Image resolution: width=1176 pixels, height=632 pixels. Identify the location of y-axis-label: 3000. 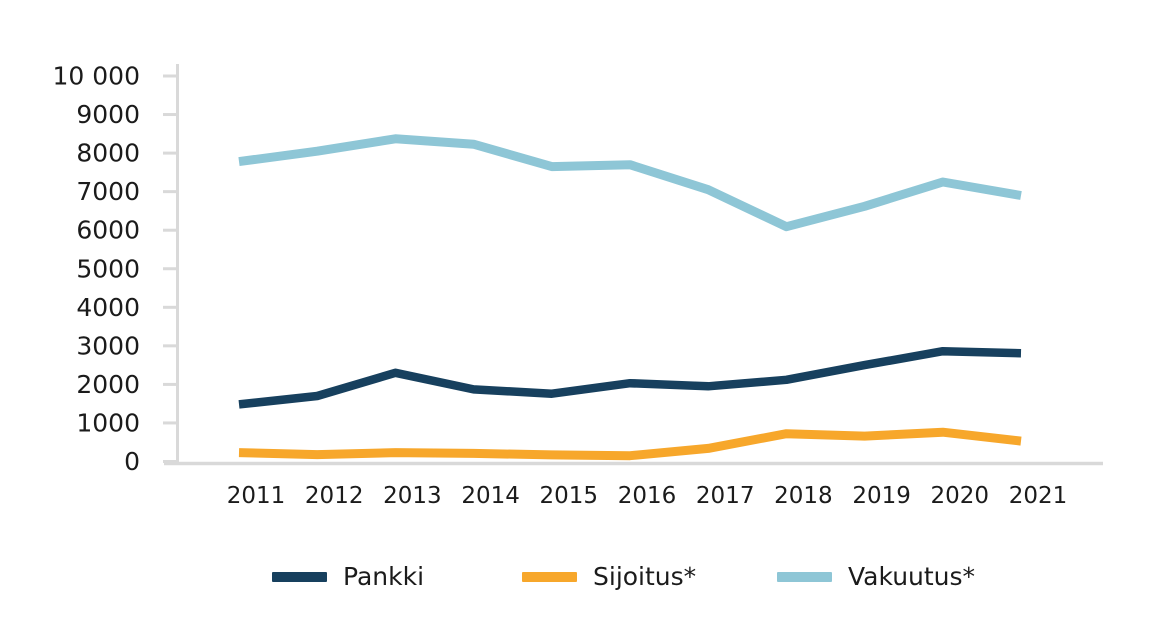
(108, 345).